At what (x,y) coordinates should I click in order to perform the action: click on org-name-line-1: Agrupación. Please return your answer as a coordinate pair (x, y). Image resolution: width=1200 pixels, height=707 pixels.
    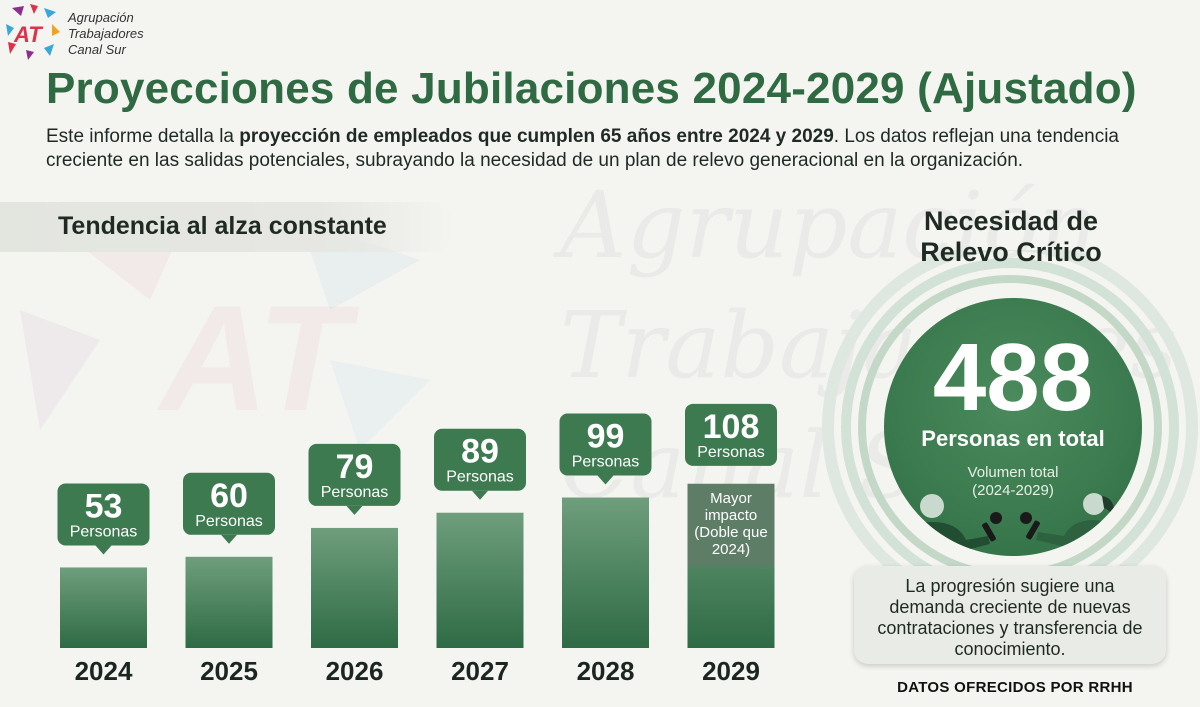
    Looking at the image, I should click on (101, 17).